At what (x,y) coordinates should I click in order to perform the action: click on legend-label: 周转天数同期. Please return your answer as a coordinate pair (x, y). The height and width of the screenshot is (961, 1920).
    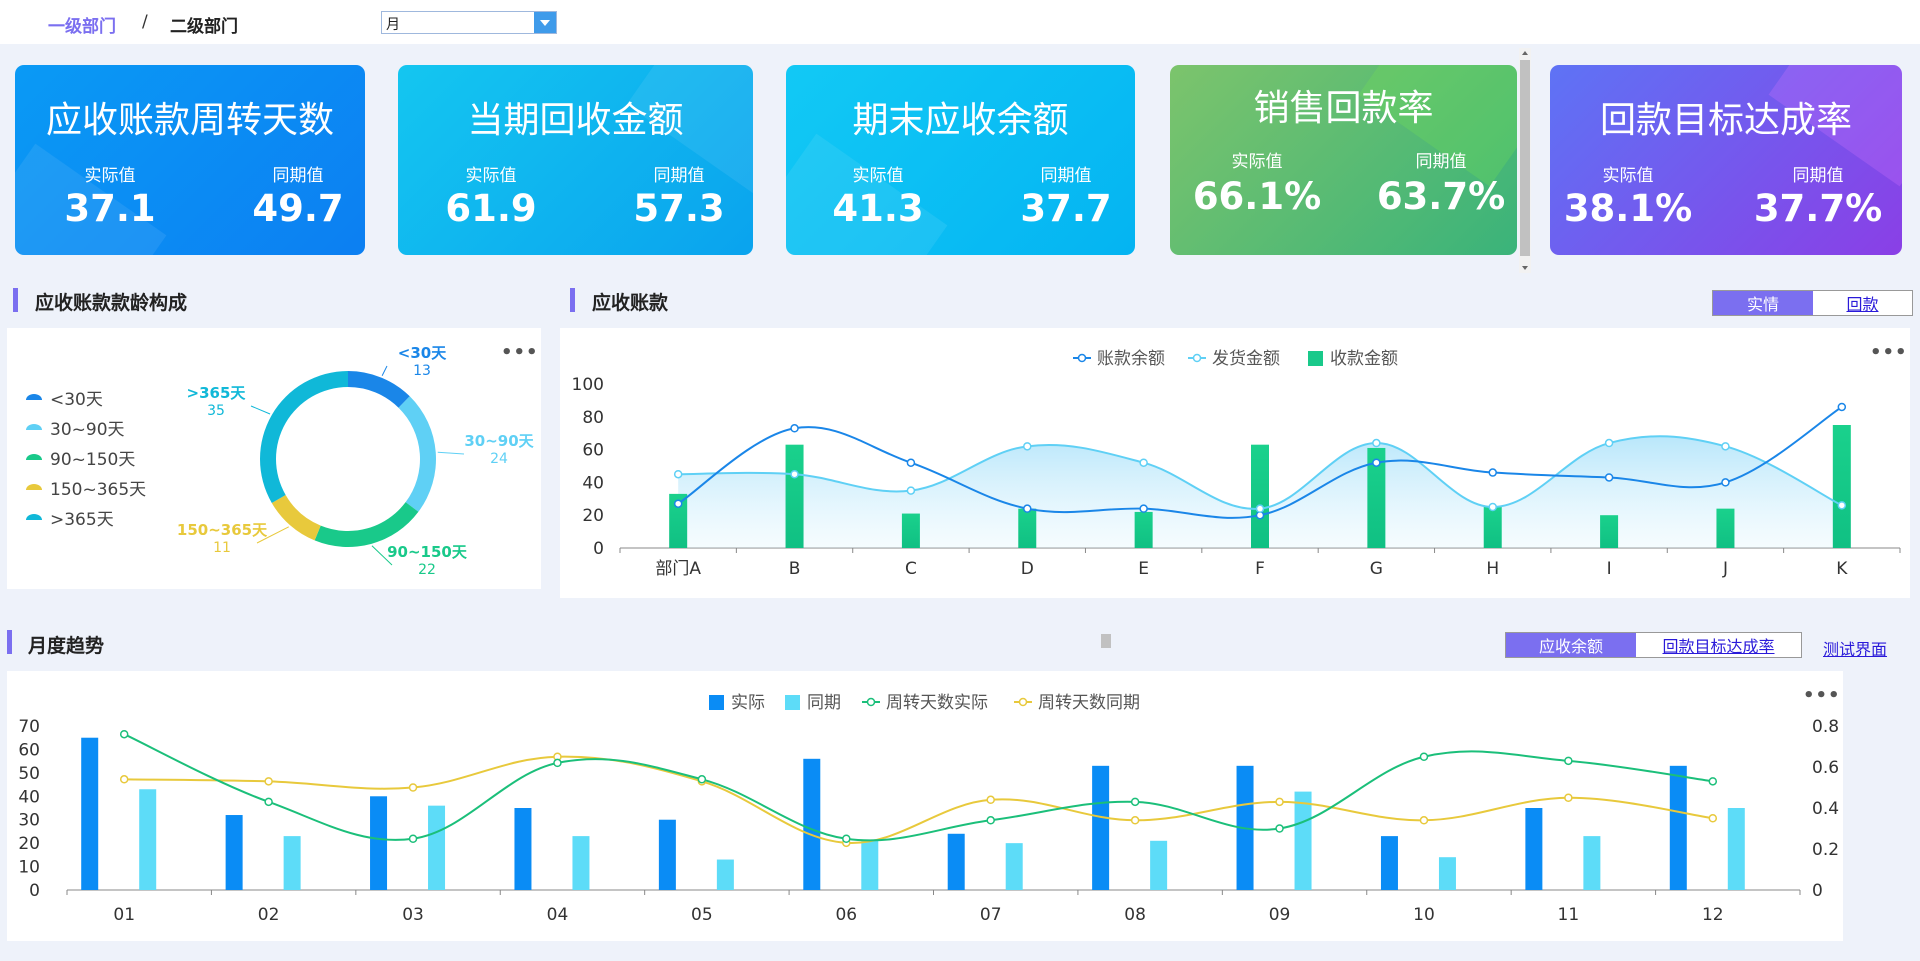
    Looking at the image, I should click on (1089, 703).